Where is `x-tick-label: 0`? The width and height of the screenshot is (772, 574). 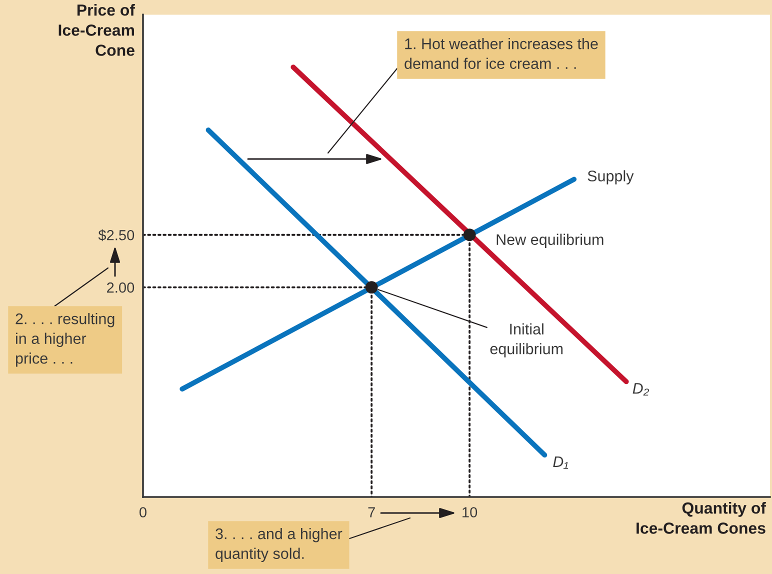
x-tick-label: 0 is located at coordinates (143, 512).